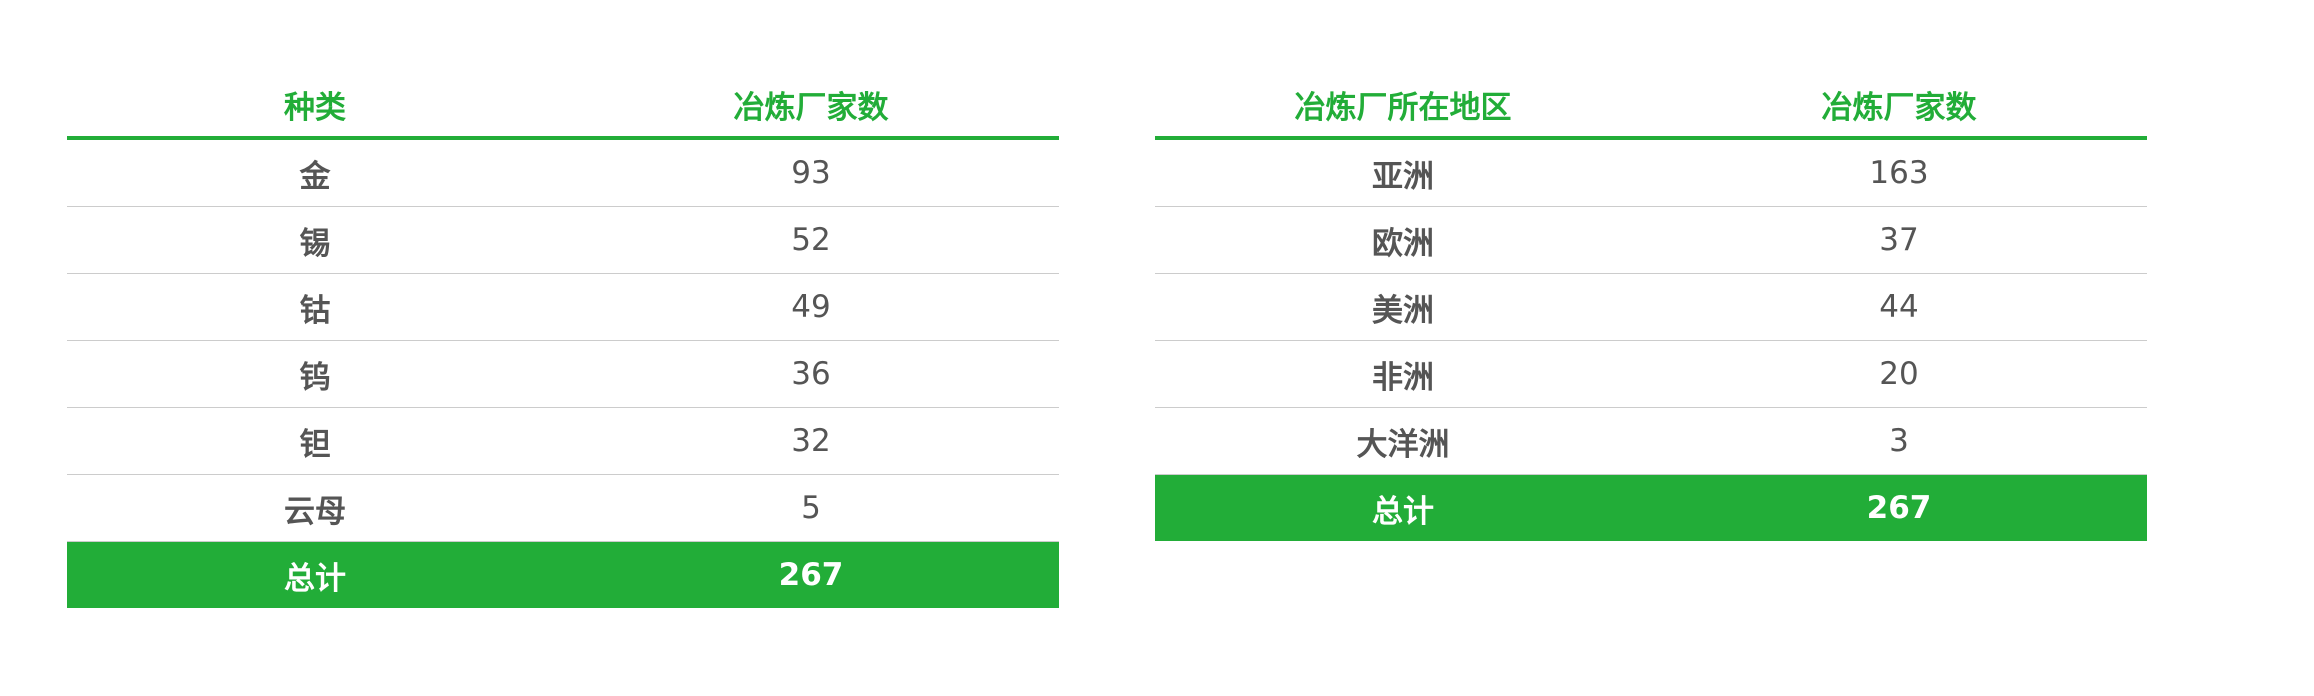 The height and width of the screenshot is (696, 2314). I want to click on table-row: 亚洲 163, so click(1651, 172).